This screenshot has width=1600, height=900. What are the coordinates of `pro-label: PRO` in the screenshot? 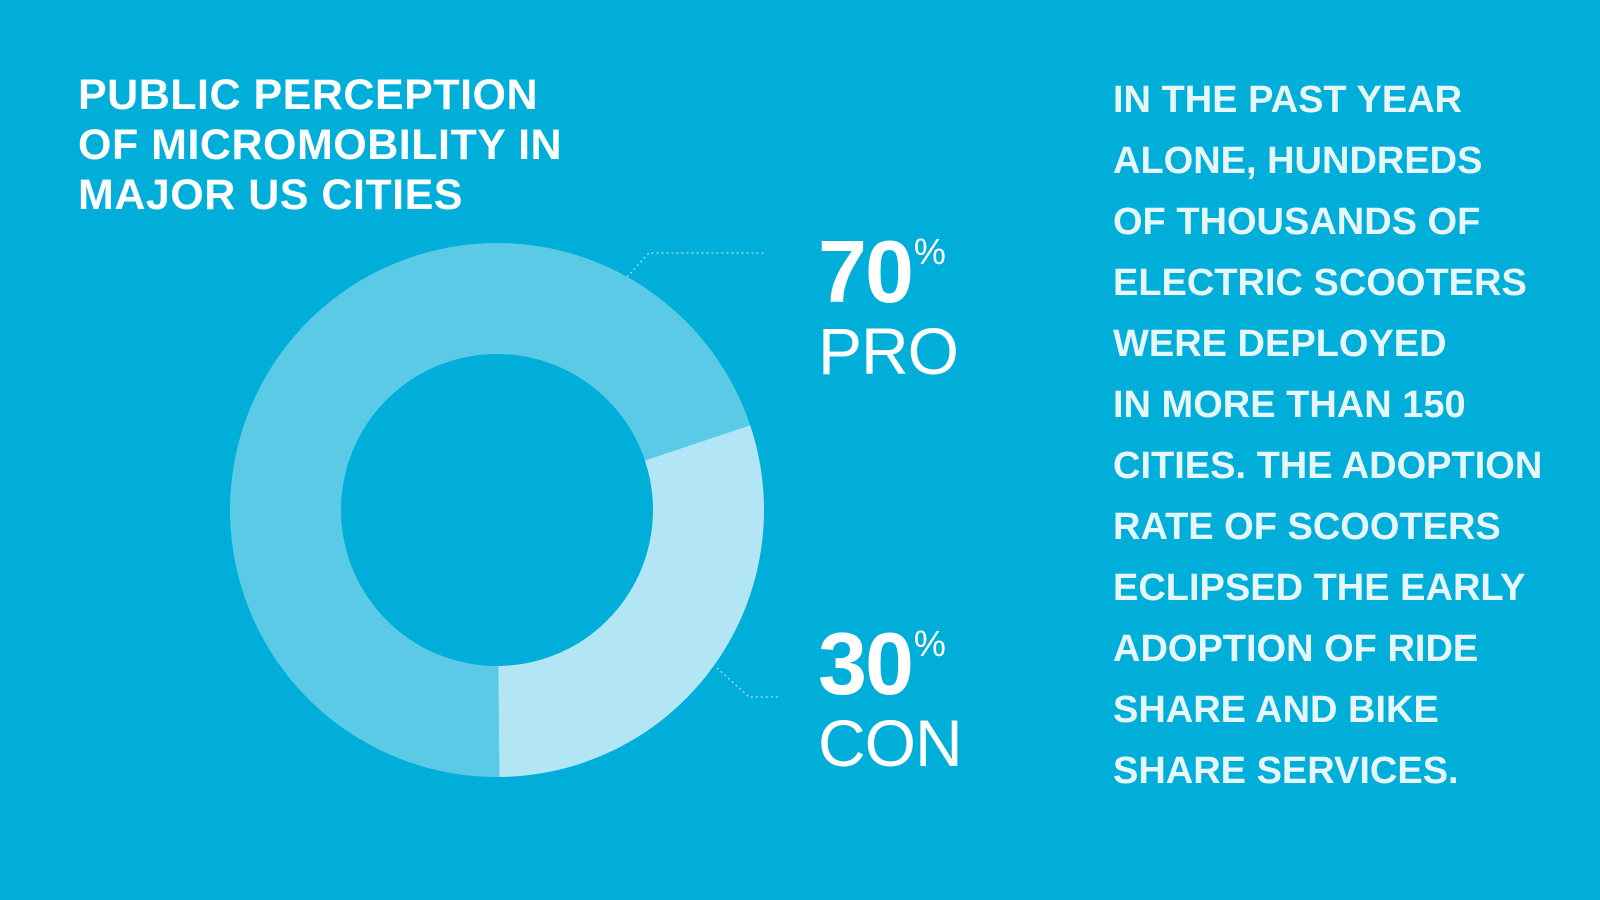 It's located at (888, 351).